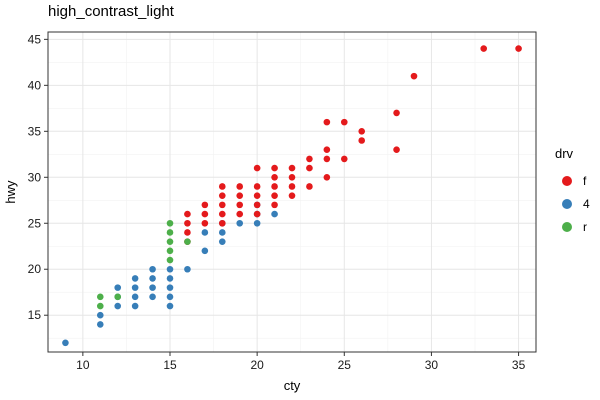 This screenshot has width=600, height=400. Describe the element at coordinates (567, 181) in the screenshot. I see `legend-key-f` at that location.